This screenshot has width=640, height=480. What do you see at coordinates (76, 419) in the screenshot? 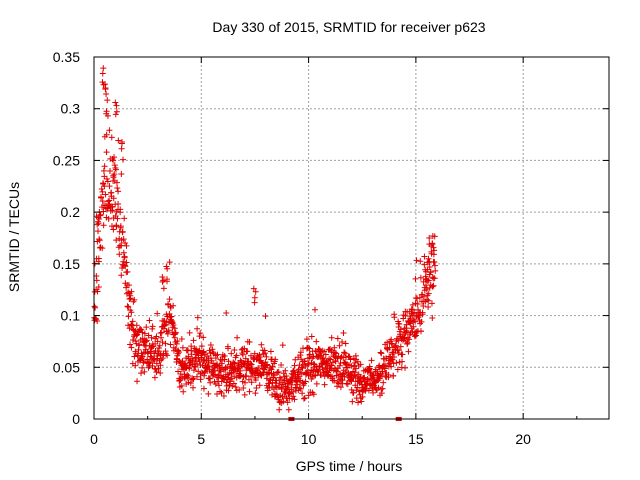
I see `y-tick-label: 0` at bounding box center [76, 419].